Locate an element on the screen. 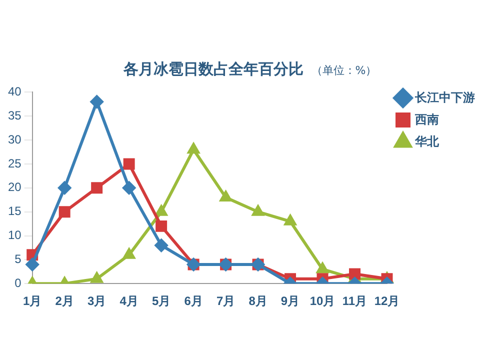 The image size is (500, 362). legend-label: 长江中下游 is located at coordinates (444, 97).